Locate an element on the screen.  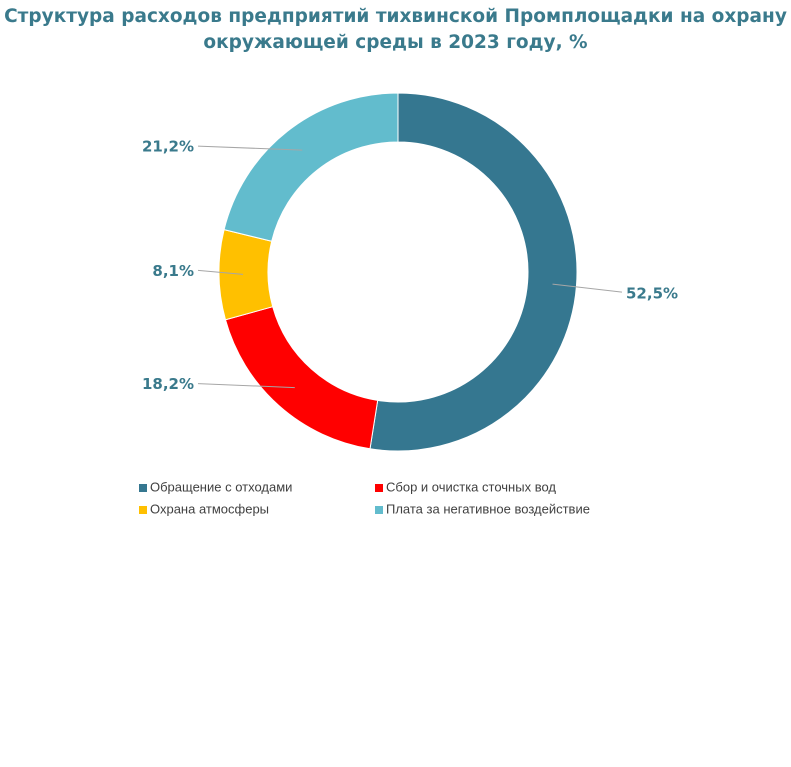
legend-label: Плата за негативное воздействие is located at coordinates (488, 508).